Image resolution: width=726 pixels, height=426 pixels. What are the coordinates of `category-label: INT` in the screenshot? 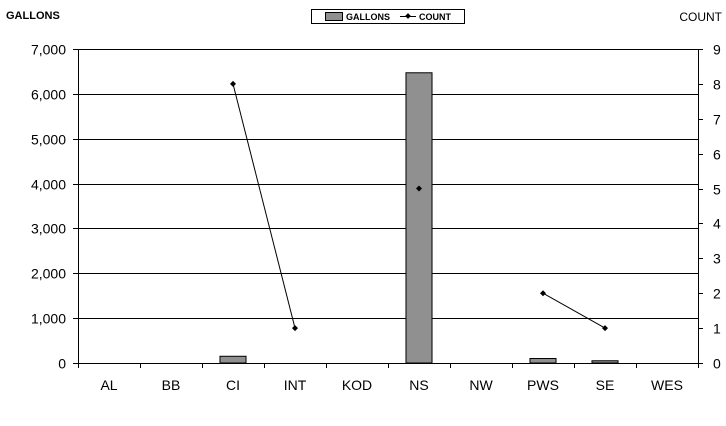 It's located at (295, 385).